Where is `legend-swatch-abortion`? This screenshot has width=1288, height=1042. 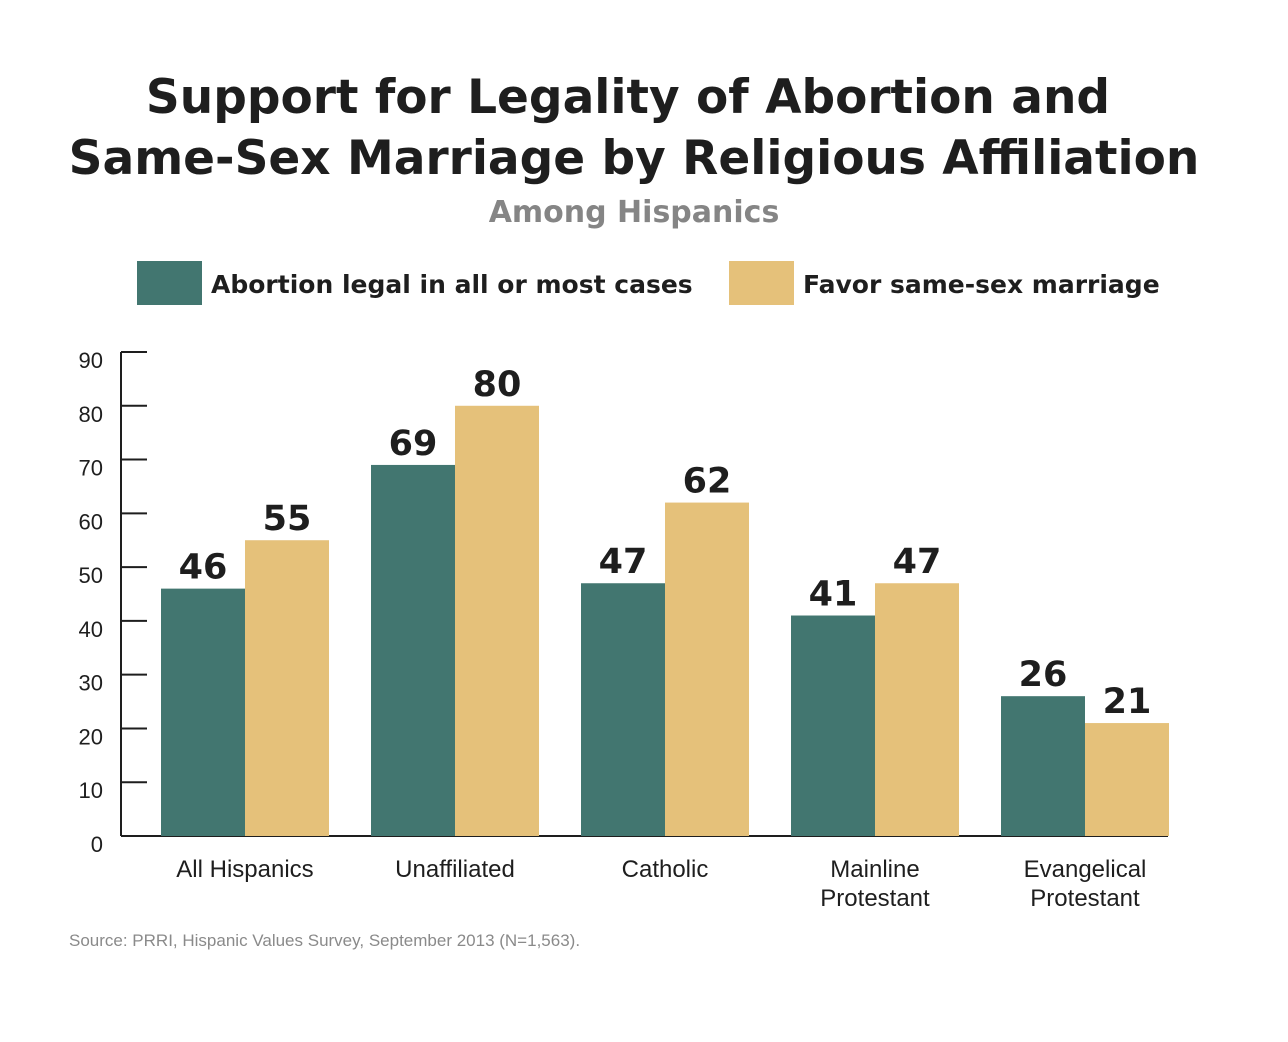
legend-swatch-abortion is located at coordinates (169, 283).